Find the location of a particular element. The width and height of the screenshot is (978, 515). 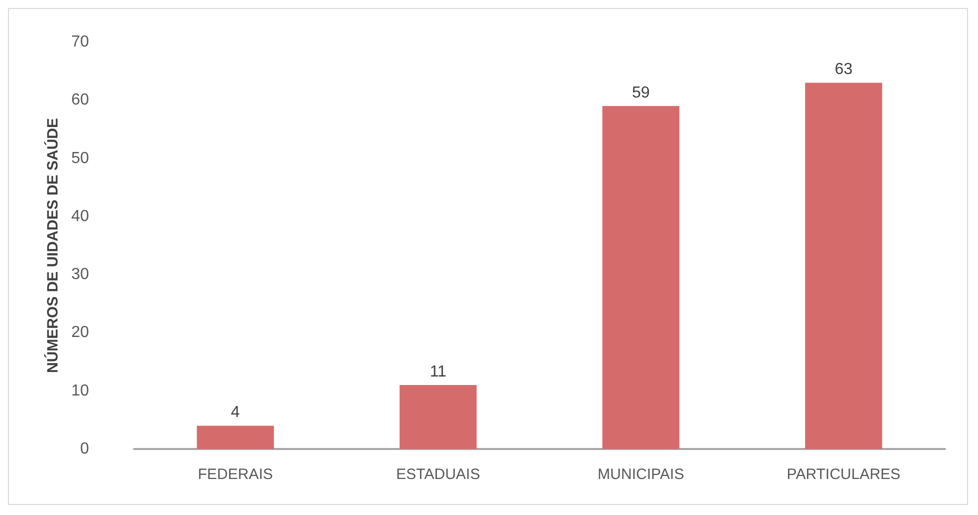

y-tick-label: 40 is located at coordinates (80, 216).